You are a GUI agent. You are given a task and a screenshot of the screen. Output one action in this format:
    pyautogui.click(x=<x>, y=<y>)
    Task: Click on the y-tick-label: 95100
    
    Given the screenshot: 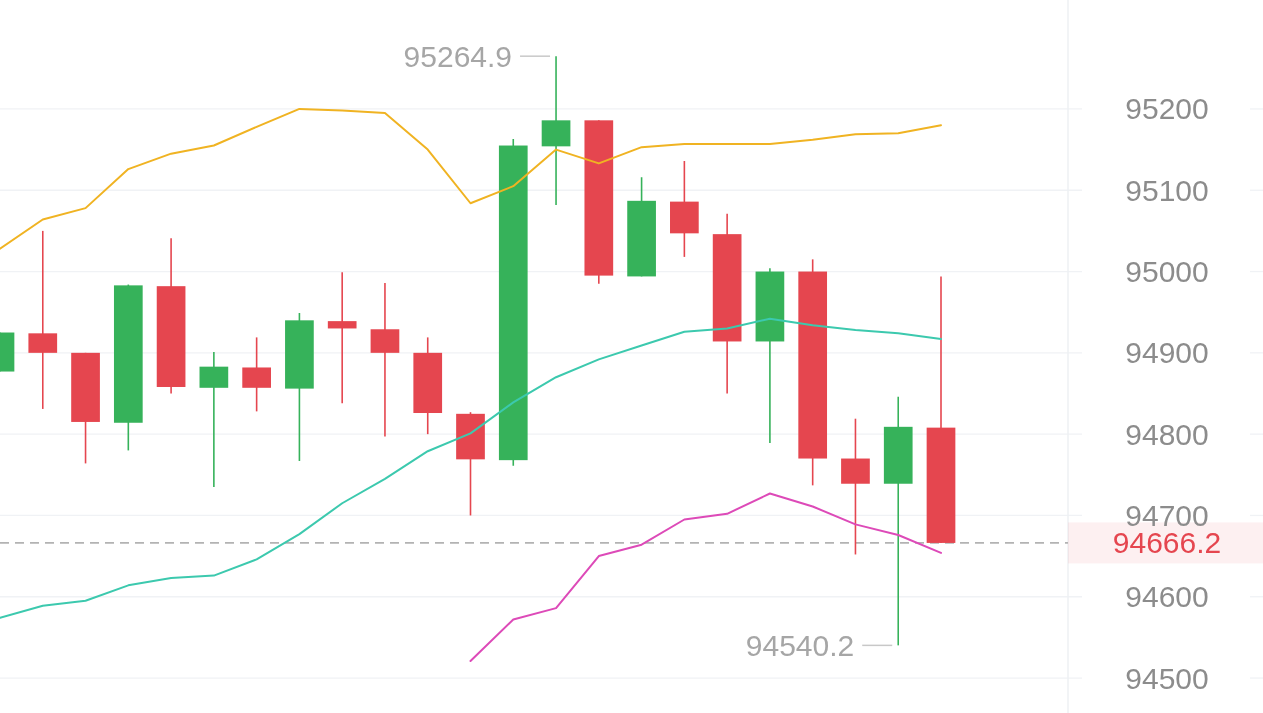 What is the action you would take?
    pyautogui.click(x=1167, y=190)
    